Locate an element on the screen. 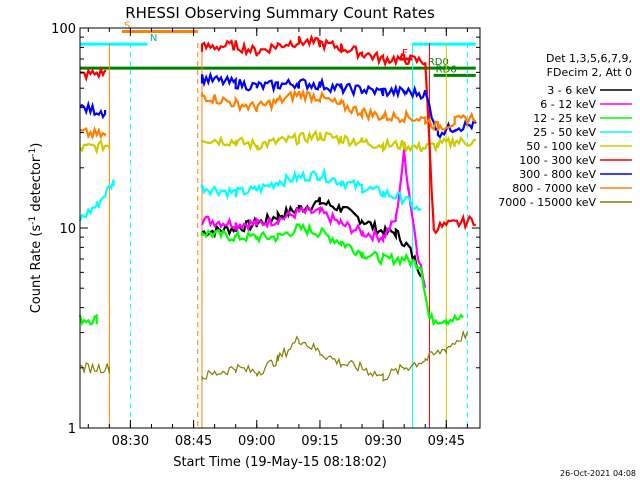 Image resolution: width=640 pixels, height=480 pixels. y-tick-label: 10 is located at coordinates (67, 229).